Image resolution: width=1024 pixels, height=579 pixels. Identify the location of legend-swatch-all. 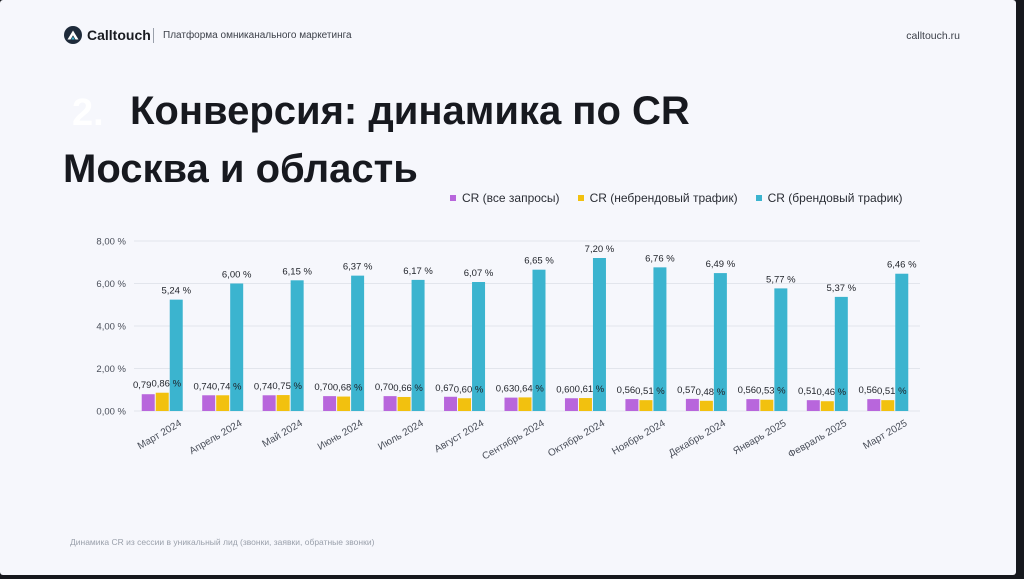
(453, 198).